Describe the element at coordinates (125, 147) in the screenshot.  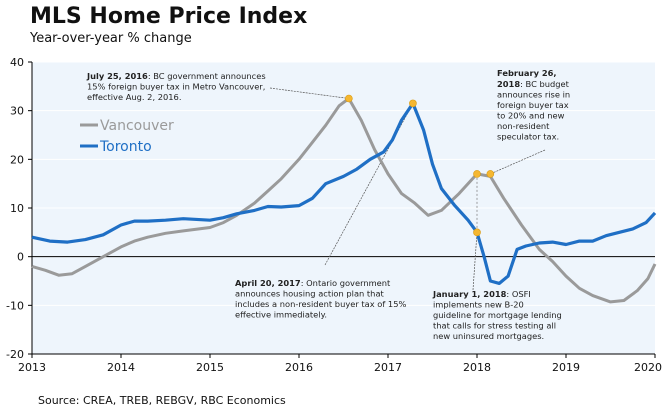
I see `legend-label-toronto: Toronto` at that location.